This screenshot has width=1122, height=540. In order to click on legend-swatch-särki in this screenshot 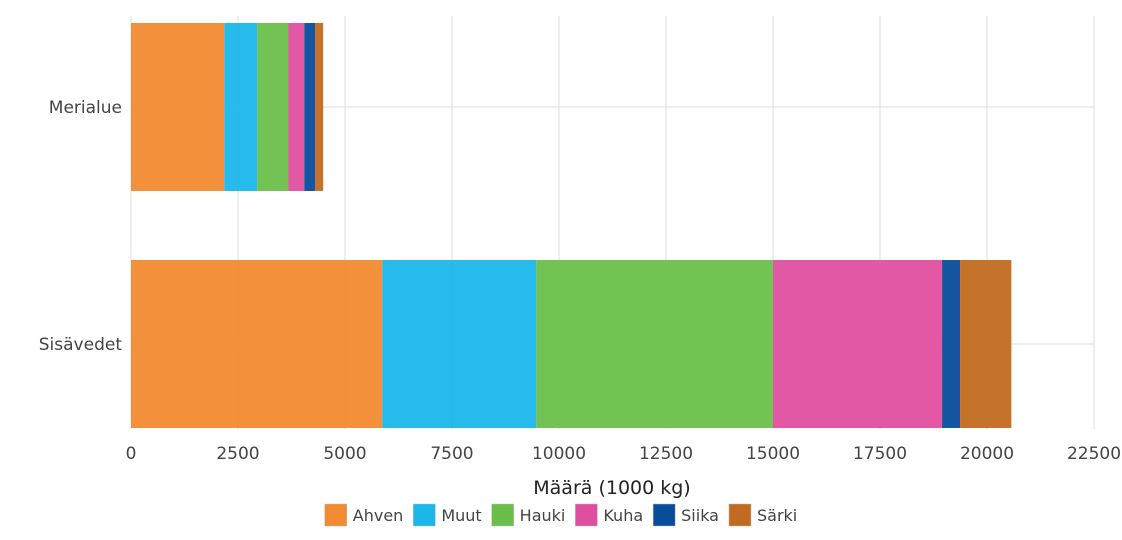, I will do `click(740, 515)`.